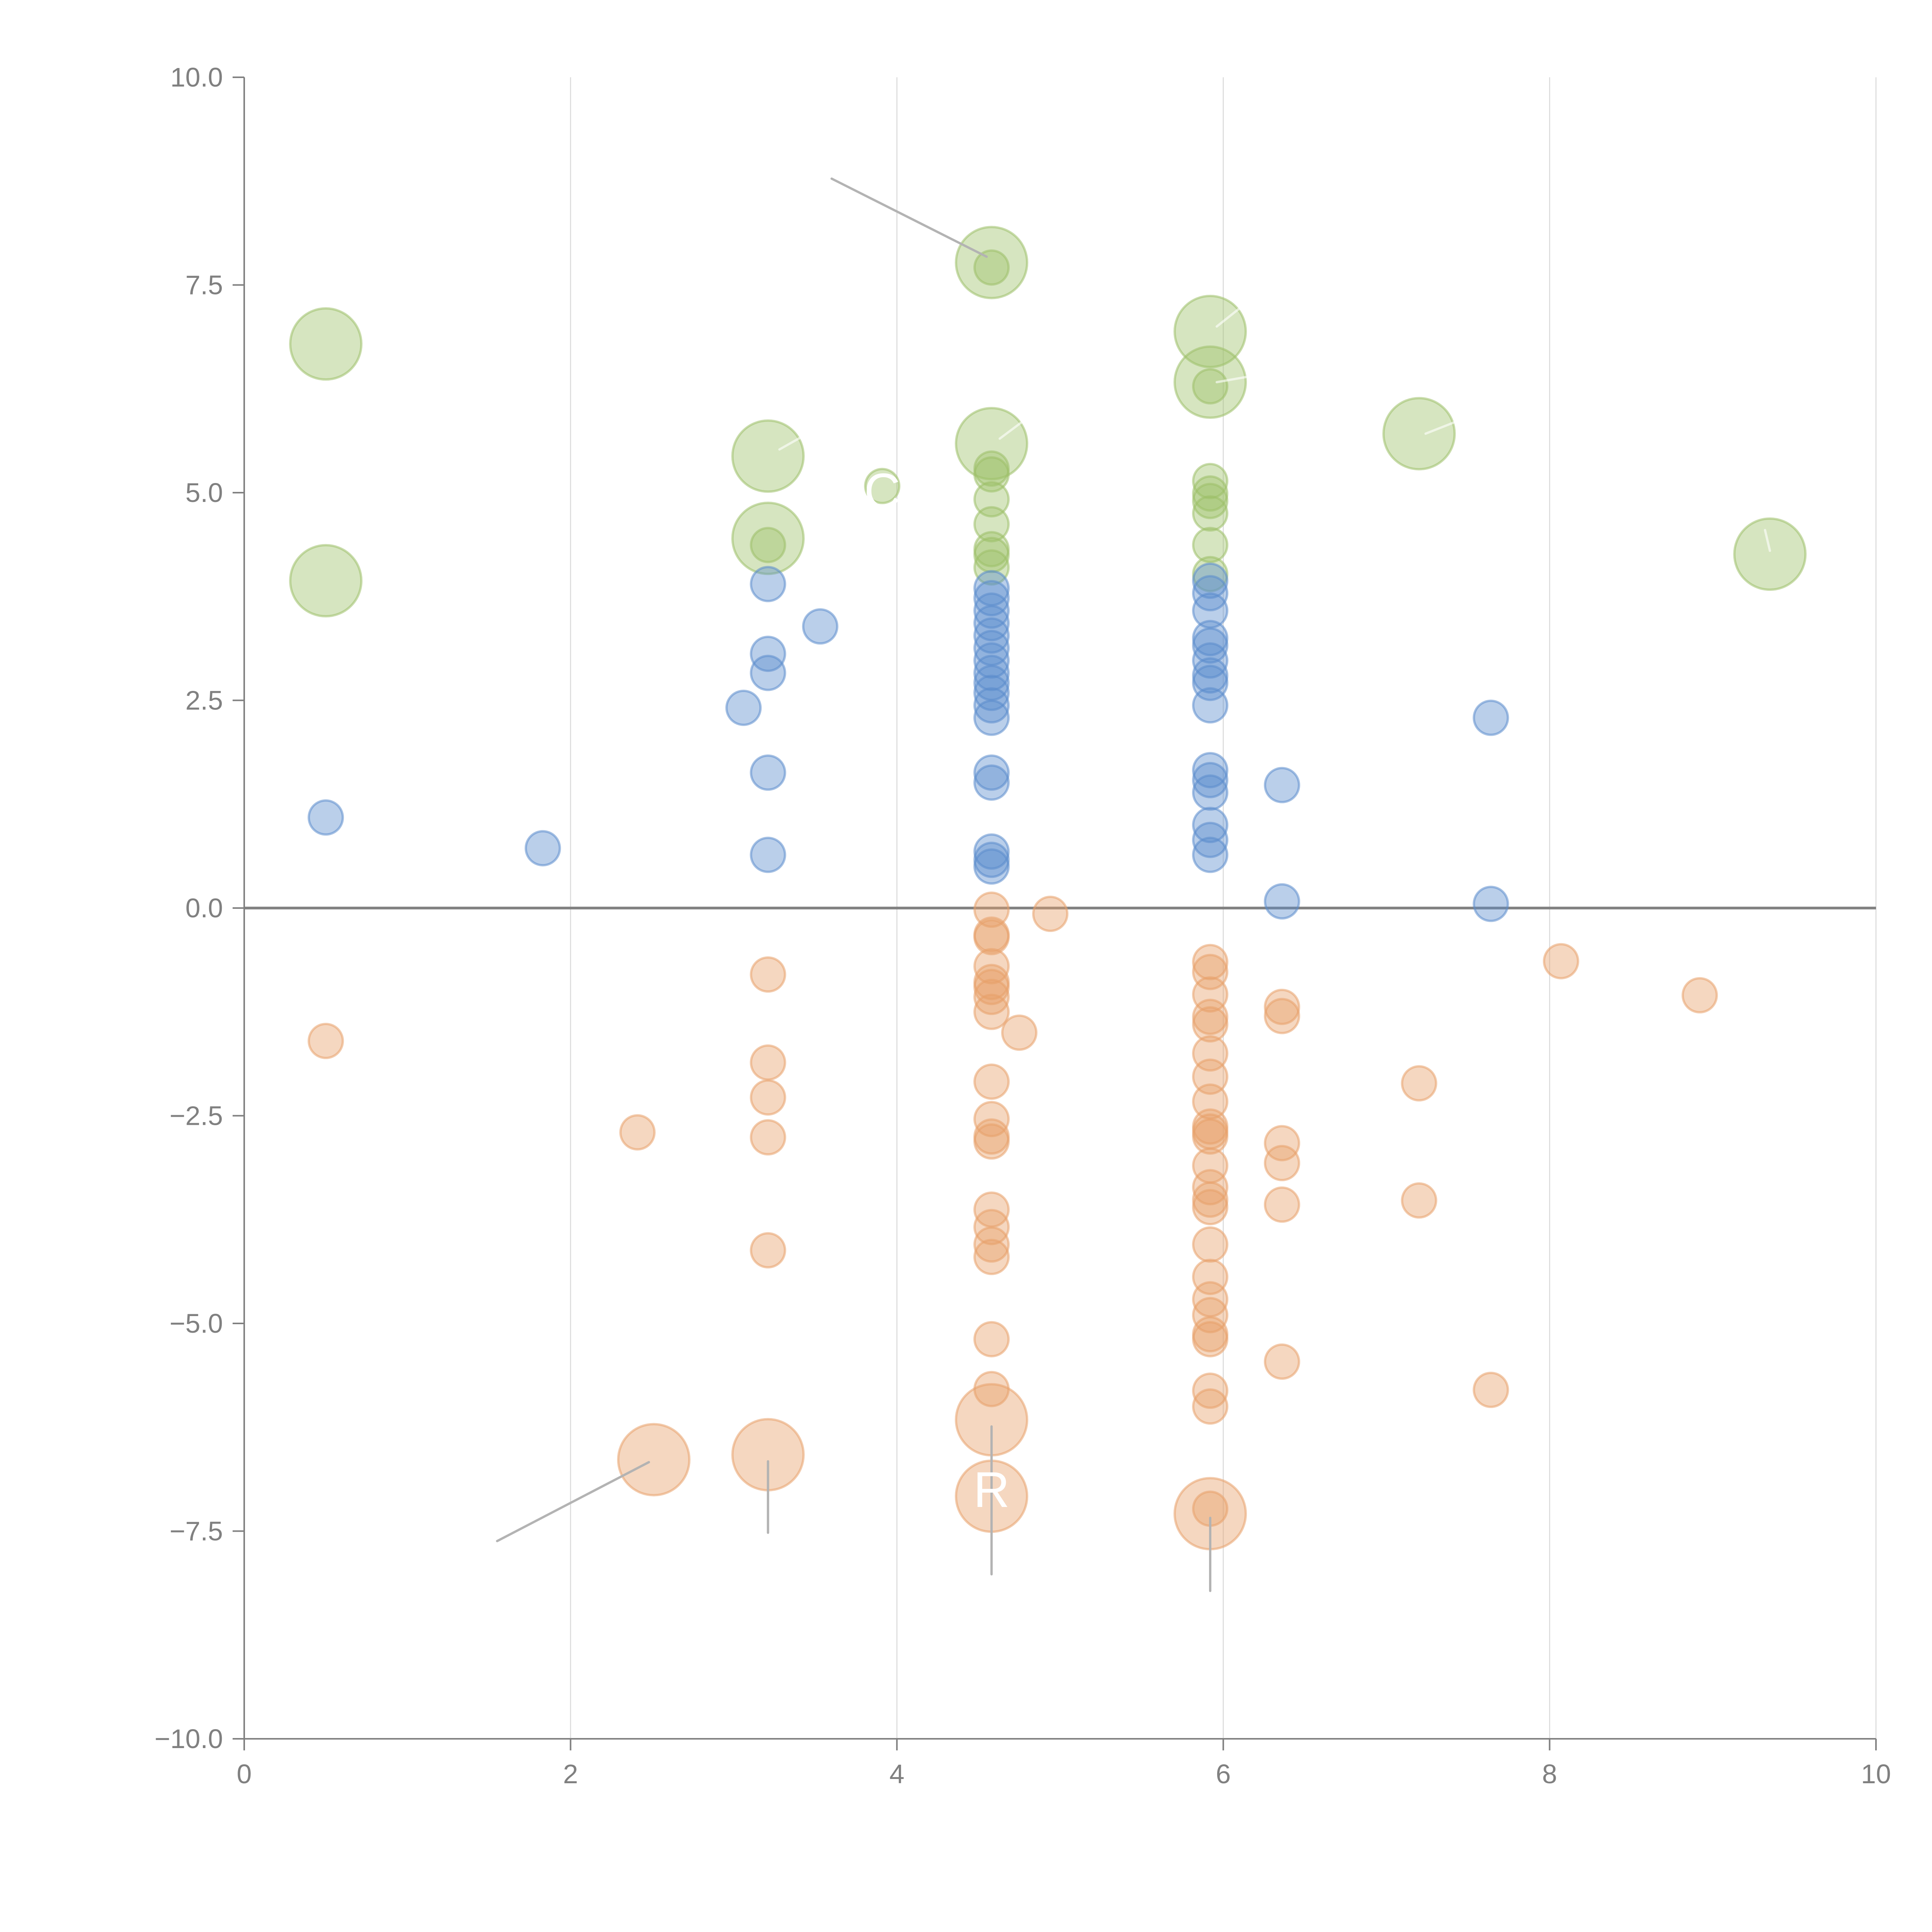 This screenshot has width=1932, height=1932. Describe the element at coordinates (1876, 1774) in the screenshot. I see `x-tick-label: 10` at that location.